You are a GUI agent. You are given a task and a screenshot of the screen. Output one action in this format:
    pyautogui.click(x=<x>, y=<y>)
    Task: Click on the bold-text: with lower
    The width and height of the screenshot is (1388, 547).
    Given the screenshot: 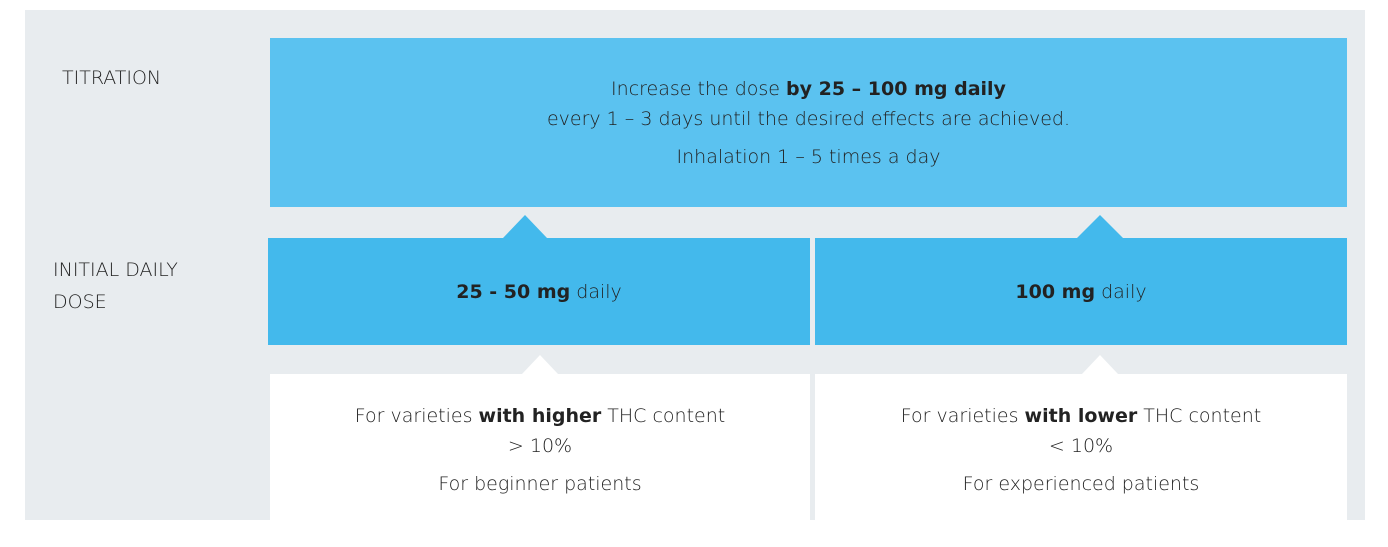 What is the action you would take?
    pyautogui.click(x=1081, y=415)
    